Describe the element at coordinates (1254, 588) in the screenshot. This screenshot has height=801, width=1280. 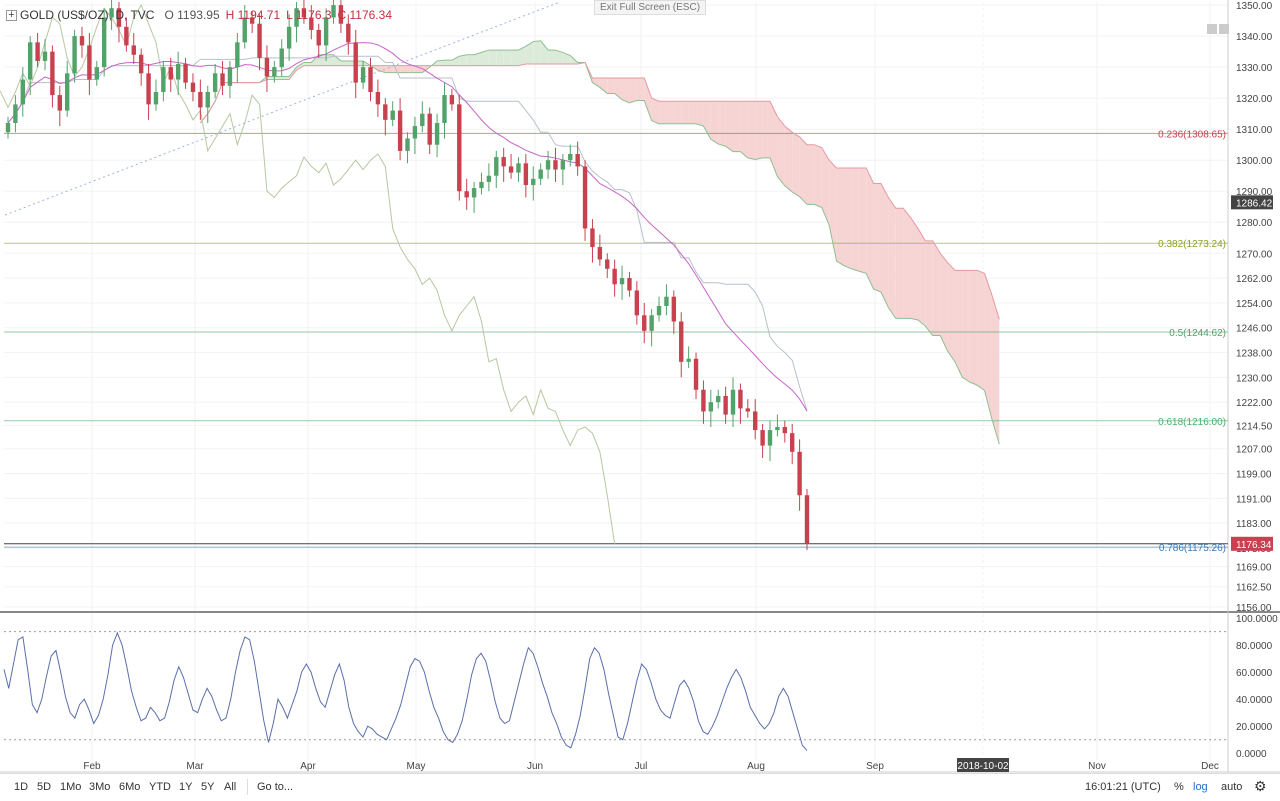
I see `price-tick-label: 1162.50` at that location.